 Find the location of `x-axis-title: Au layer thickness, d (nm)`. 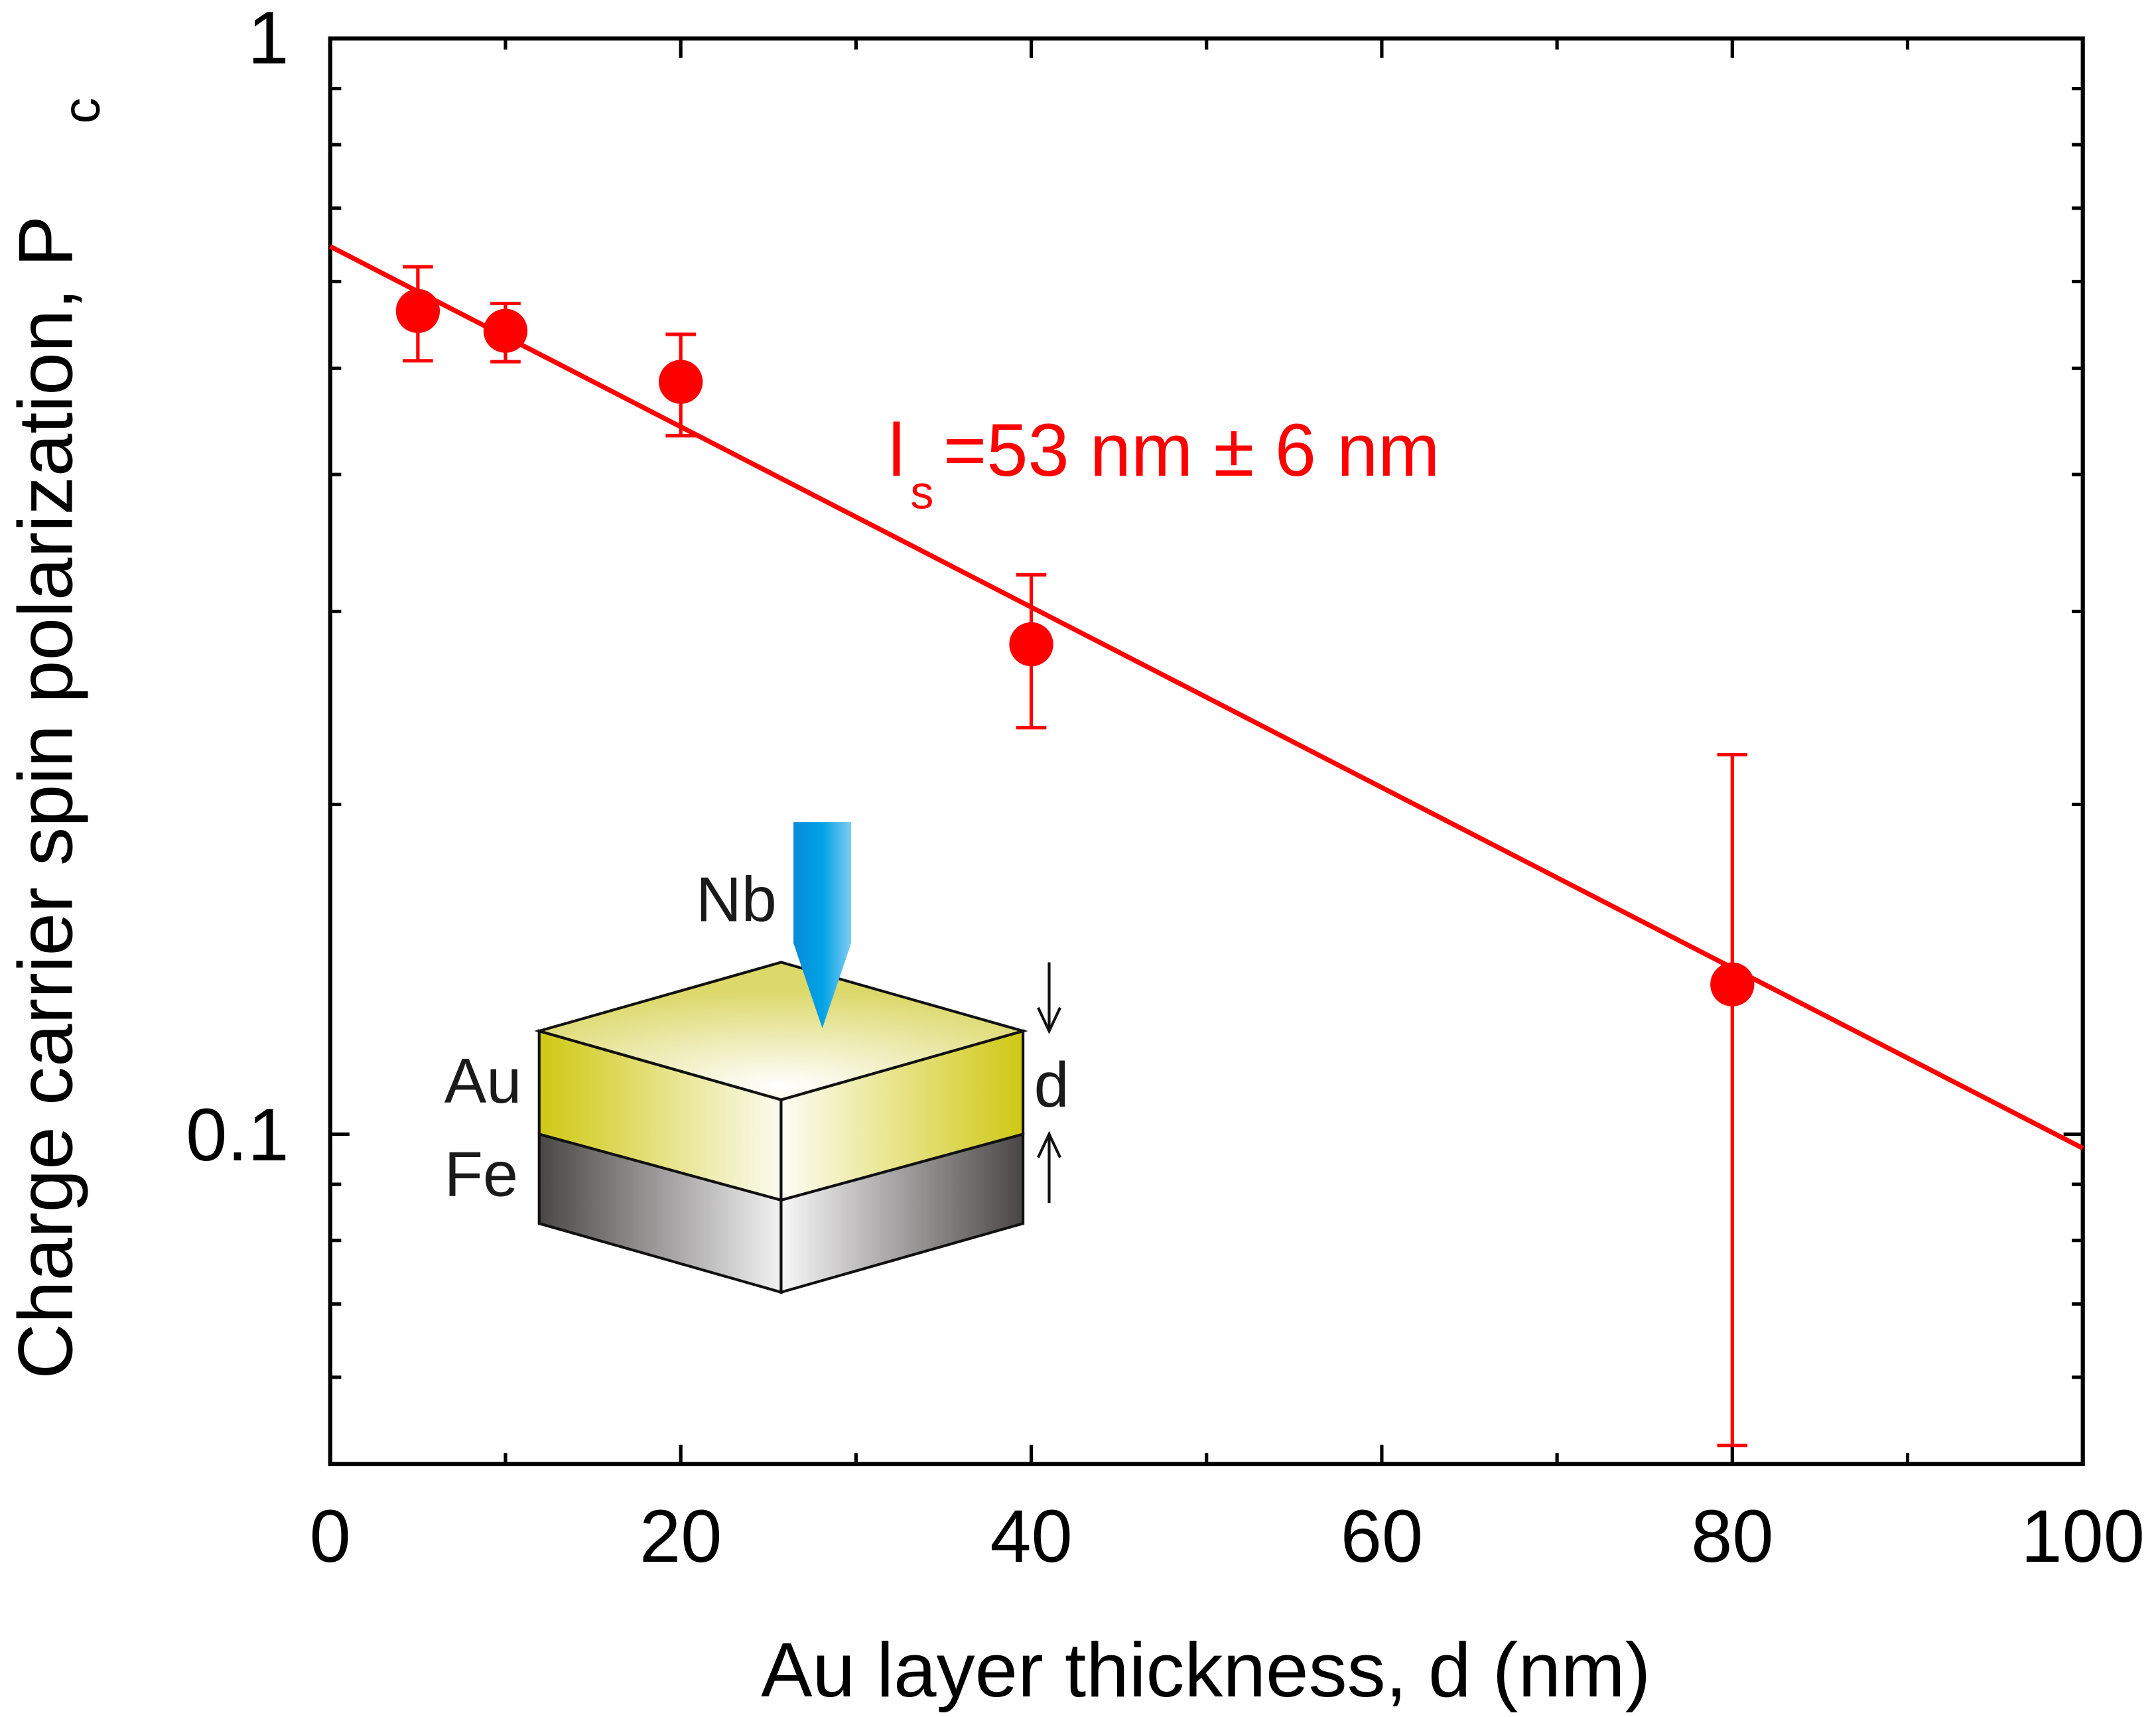

x-axis-title: Au layer thickness, d (nm) is located at coordinates (1206, 1670).